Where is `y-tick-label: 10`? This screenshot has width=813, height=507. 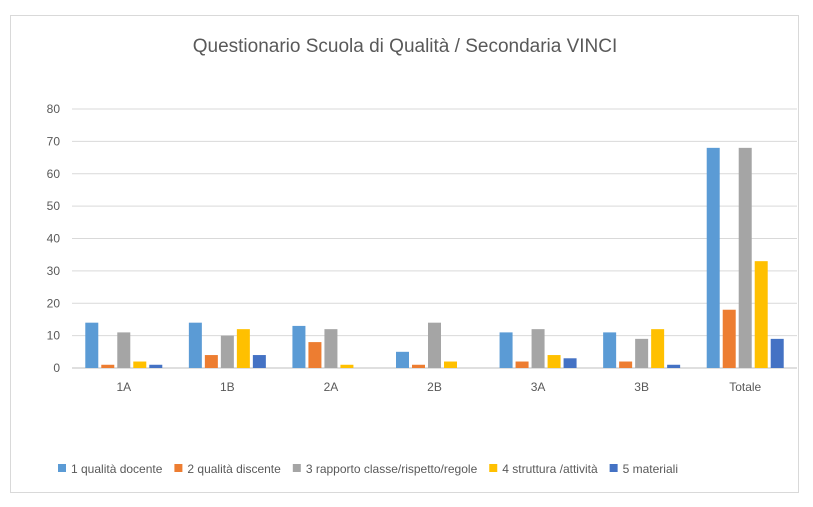
y-tick-label: 10 is located at coordinates (54, 336).